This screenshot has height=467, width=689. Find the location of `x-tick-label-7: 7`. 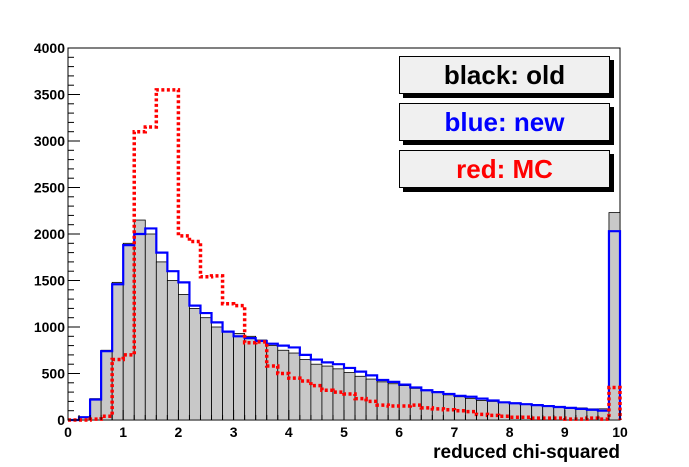

x-tick-label-7: 7 is located at coordinates (455, 432).